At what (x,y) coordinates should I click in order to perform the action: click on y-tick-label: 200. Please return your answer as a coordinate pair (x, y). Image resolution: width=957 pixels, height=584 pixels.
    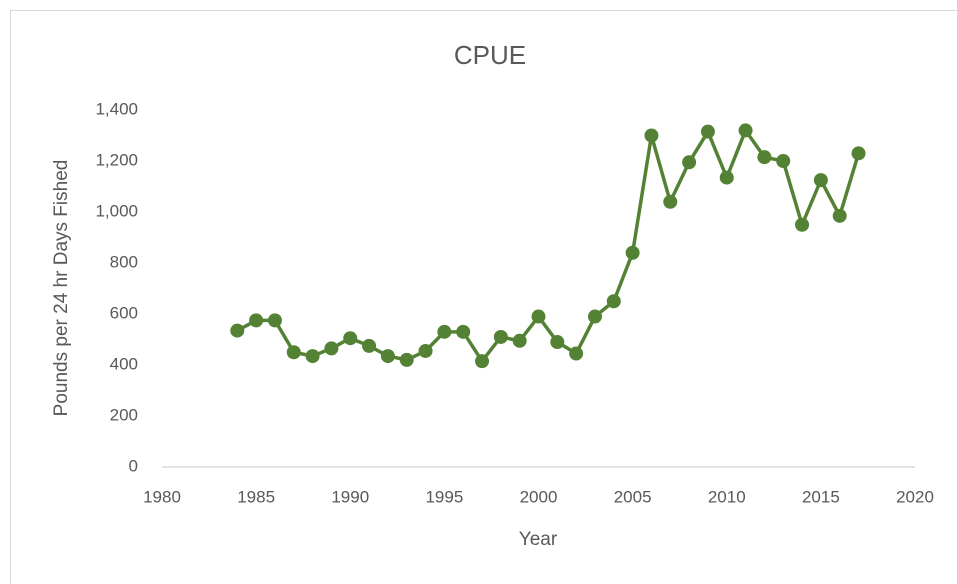
    Looking at the image, I should click on (124, 414).